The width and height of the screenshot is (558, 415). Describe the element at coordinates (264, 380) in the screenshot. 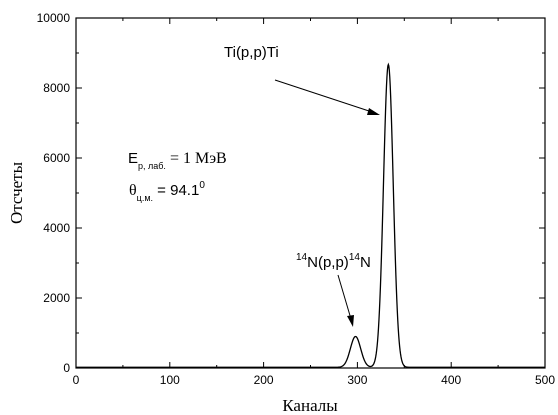

I see `x-tick-label: 200` at that location.